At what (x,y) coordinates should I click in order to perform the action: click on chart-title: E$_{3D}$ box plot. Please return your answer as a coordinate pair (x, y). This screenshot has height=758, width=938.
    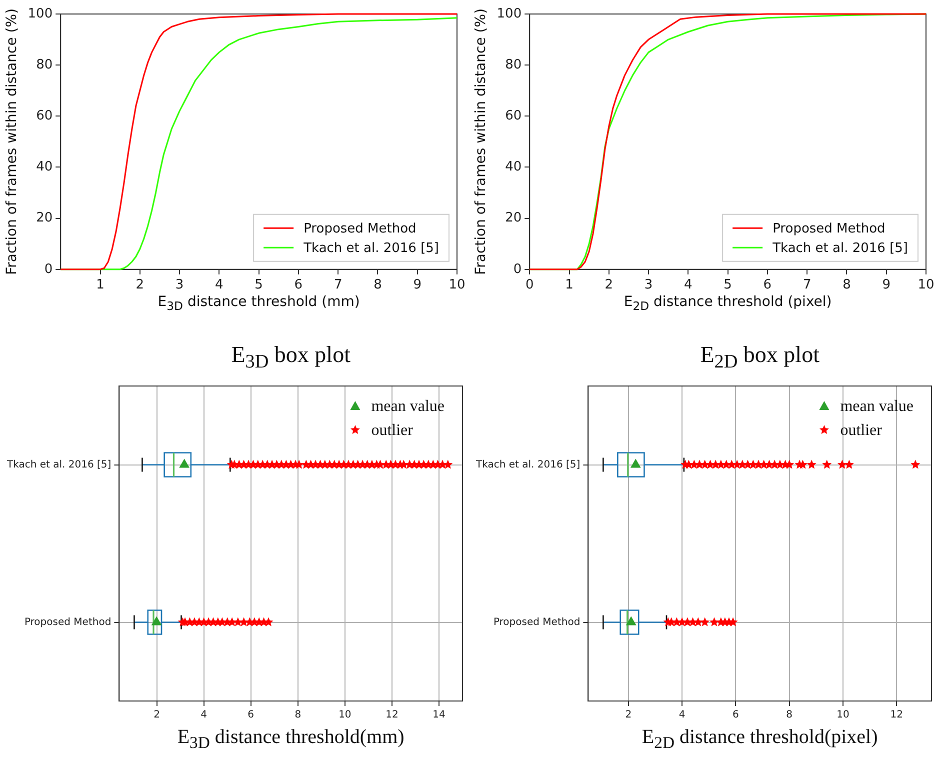
    Looking at the image, I should click on (290, 358).